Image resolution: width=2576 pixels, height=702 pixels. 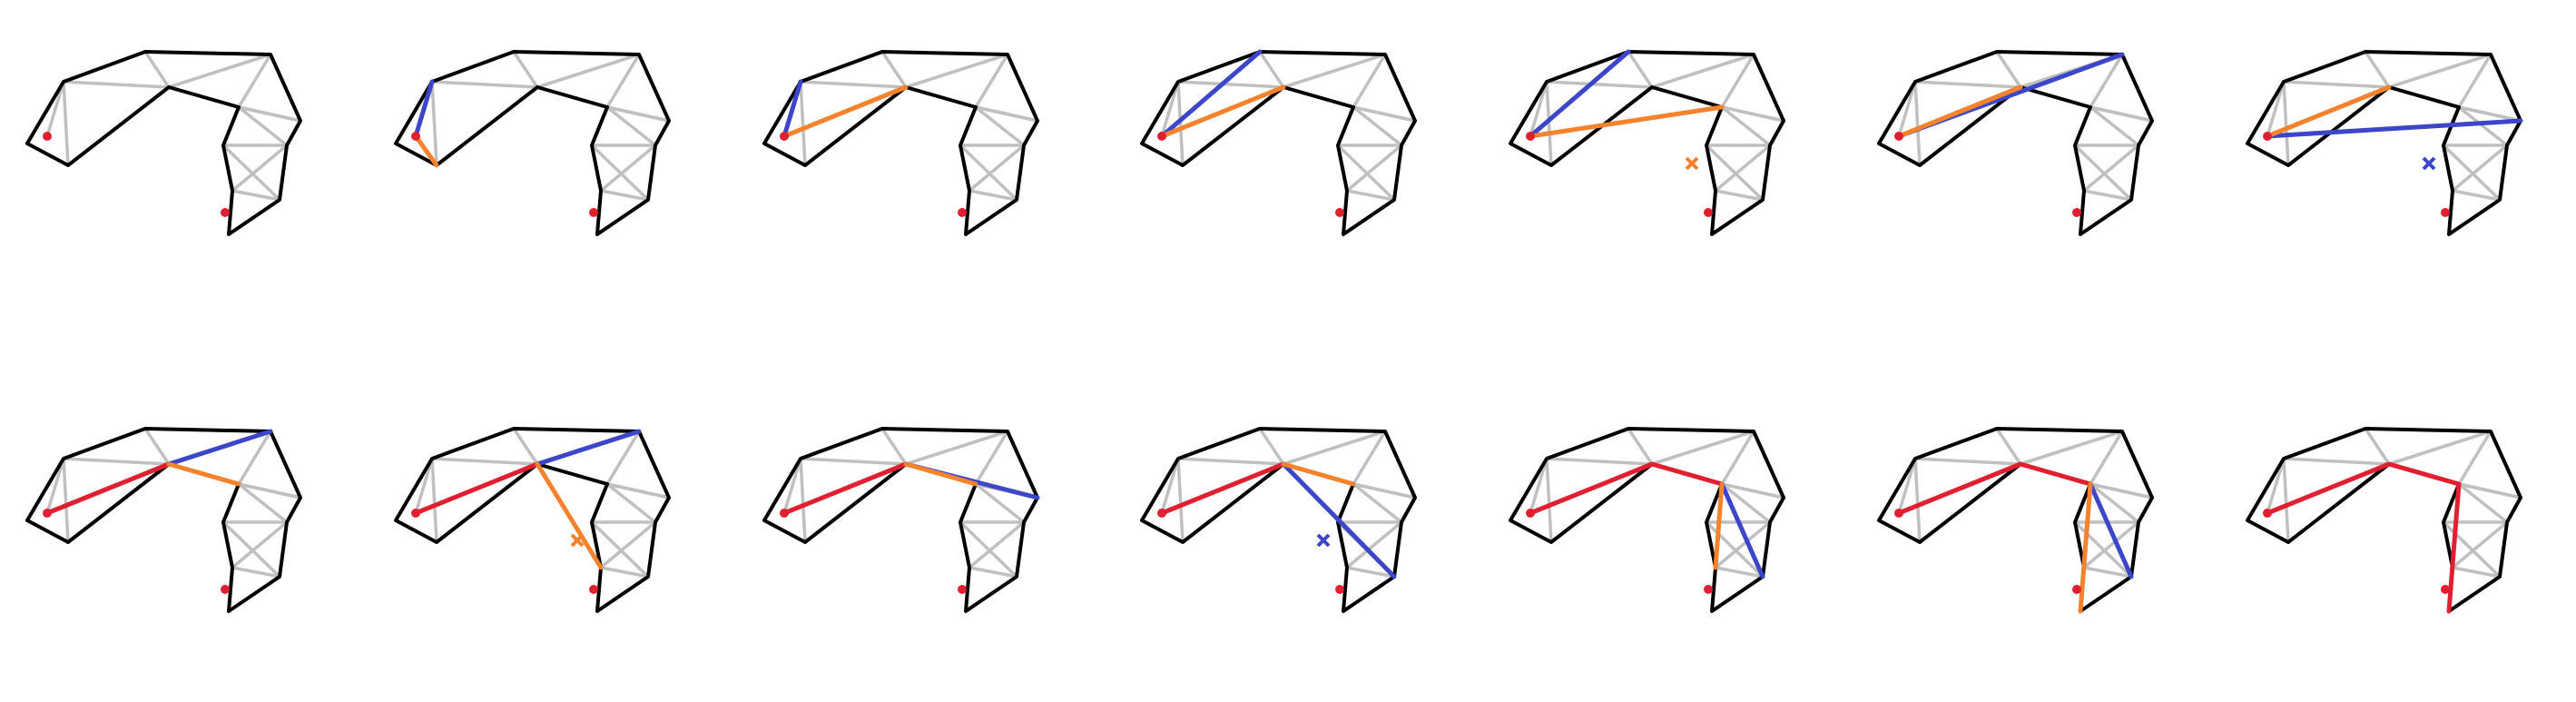 I want to click on rejected-vertex-marker, so click(x=577, y=540).